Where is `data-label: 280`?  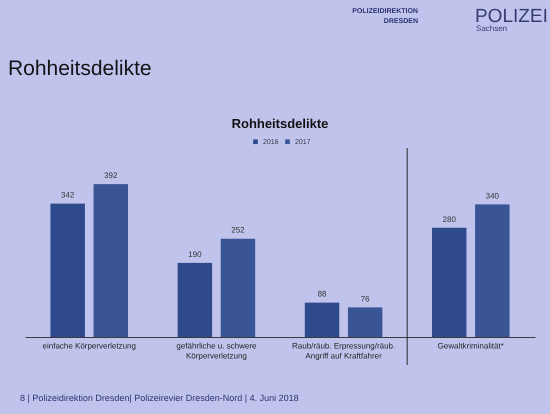
data-label: 280 is located at coordinates (449, 219).